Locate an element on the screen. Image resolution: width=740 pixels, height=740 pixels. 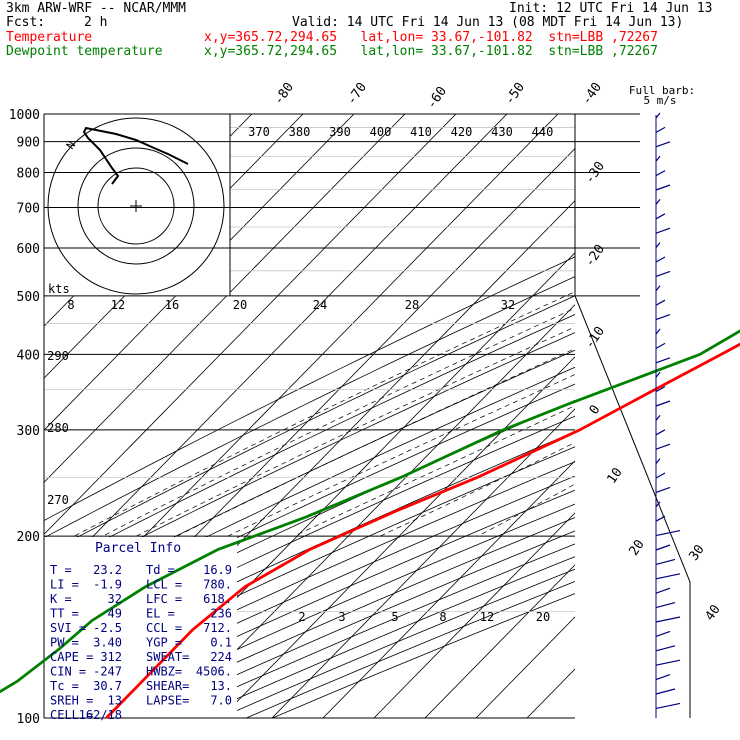
parcel-info-cell: 32 is located at coordinates (115, 599).